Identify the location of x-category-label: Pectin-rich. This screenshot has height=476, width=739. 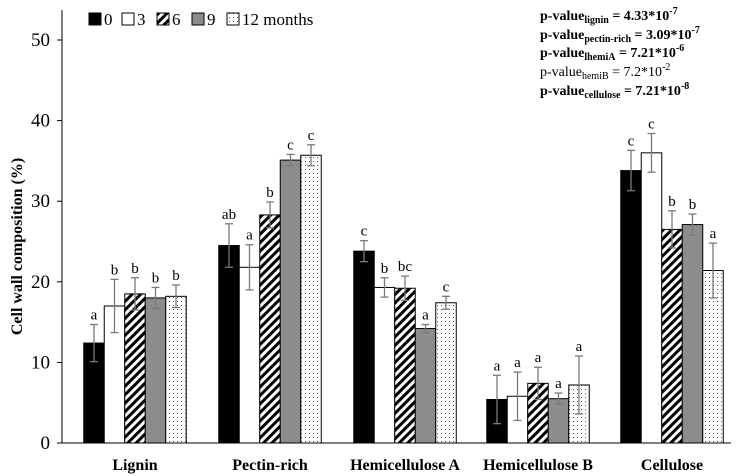
(270, 465).